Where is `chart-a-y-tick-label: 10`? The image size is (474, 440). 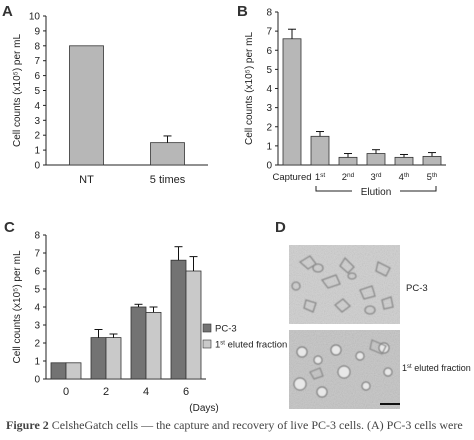 chart-a-y-tick-label: 10 is located at coordinates (35, 17).